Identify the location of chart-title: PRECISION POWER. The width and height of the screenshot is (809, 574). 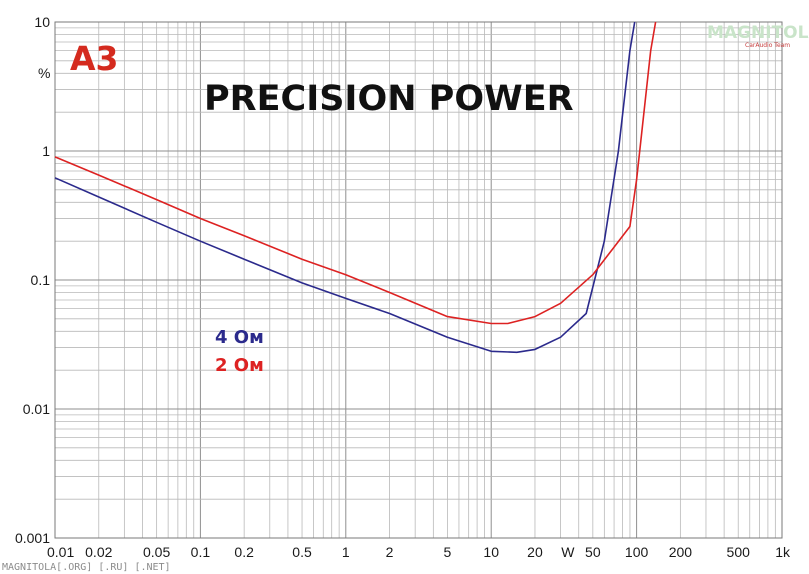
(389, 99).